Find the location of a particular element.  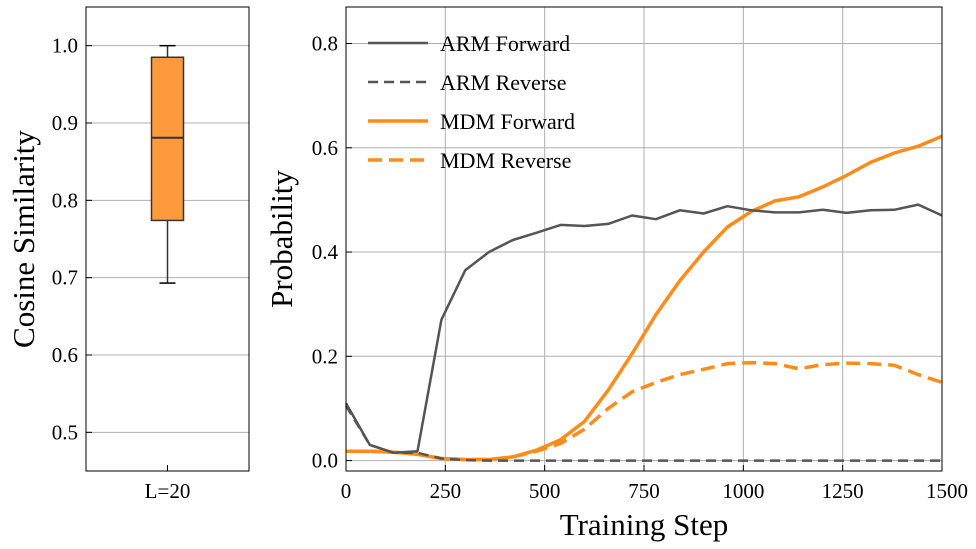

boxplot-y-tick-label: 0.9 is located at coordinates (65, 123).